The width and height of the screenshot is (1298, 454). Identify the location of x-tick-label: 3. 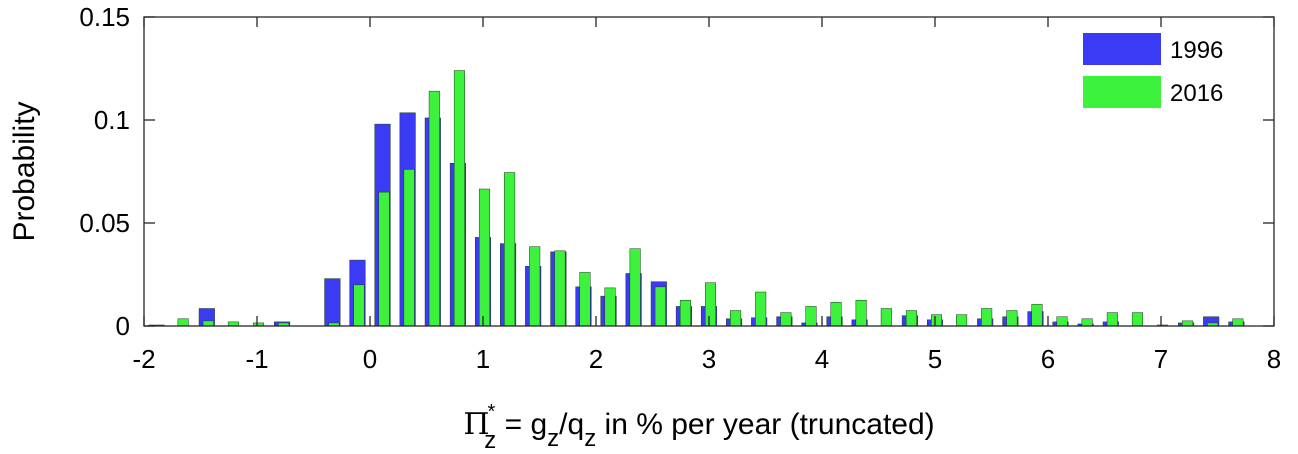
(709, 359).